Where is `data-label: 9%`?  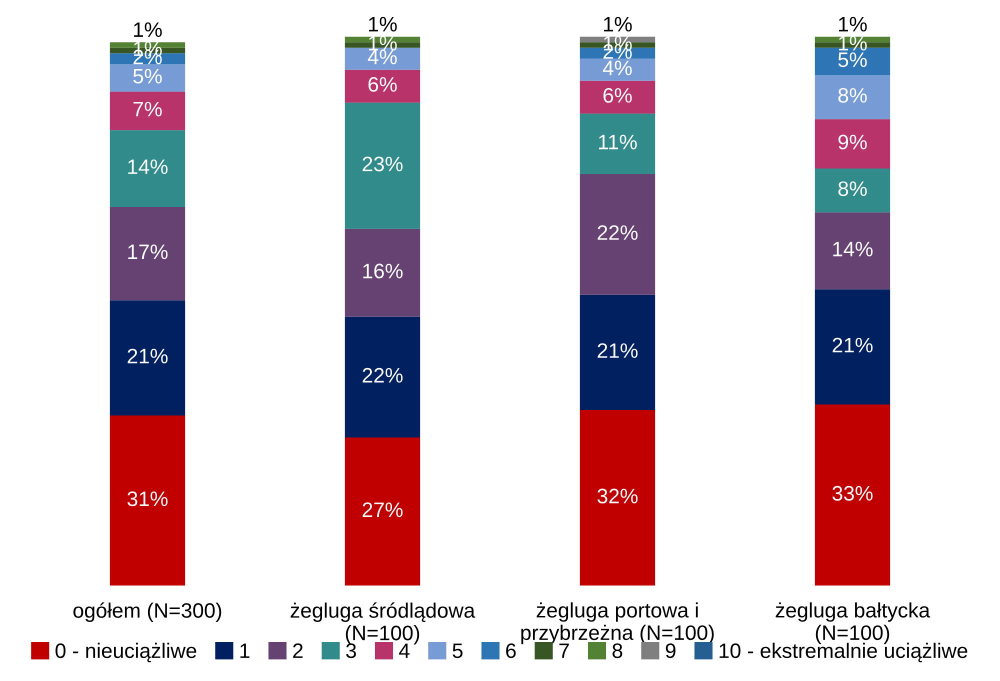 data-label: 9% is located at coordinates (852, 142).